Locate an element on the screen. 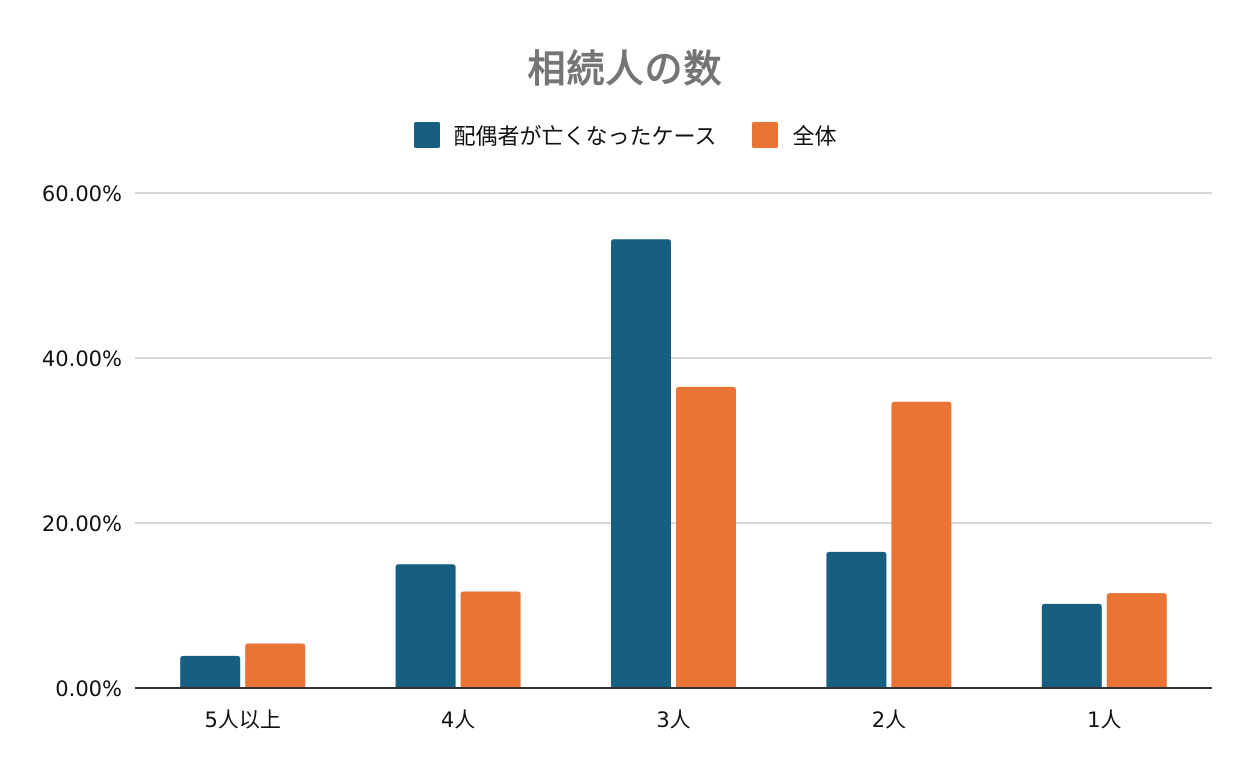 The height and width of the screenshot is (773, 1250). legend-swatch-spouse-deceased is located at coordinates (426, 135).